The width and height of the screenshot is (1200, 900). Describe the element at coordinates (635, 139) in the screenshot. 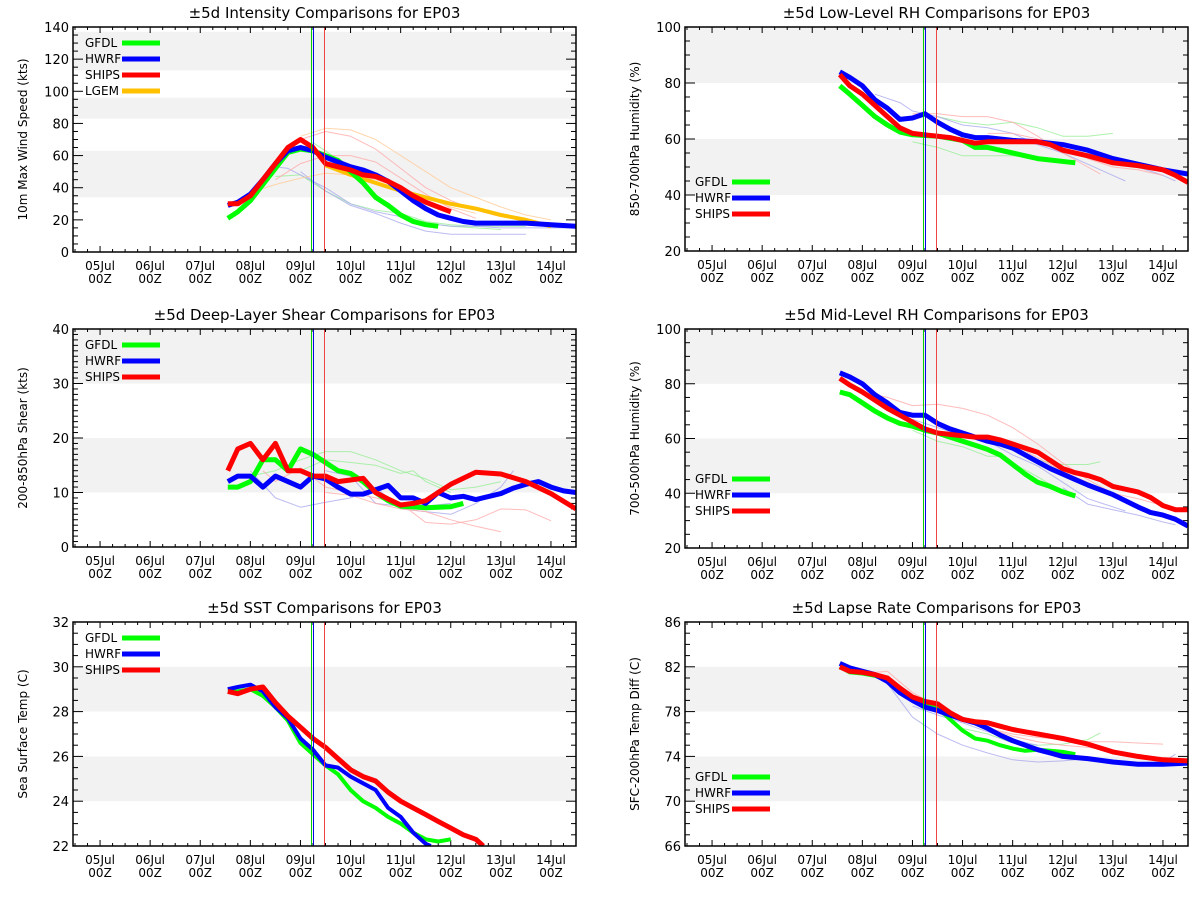

I see `y-axis-label: 850-700hPa Humidity (%)` at that location.